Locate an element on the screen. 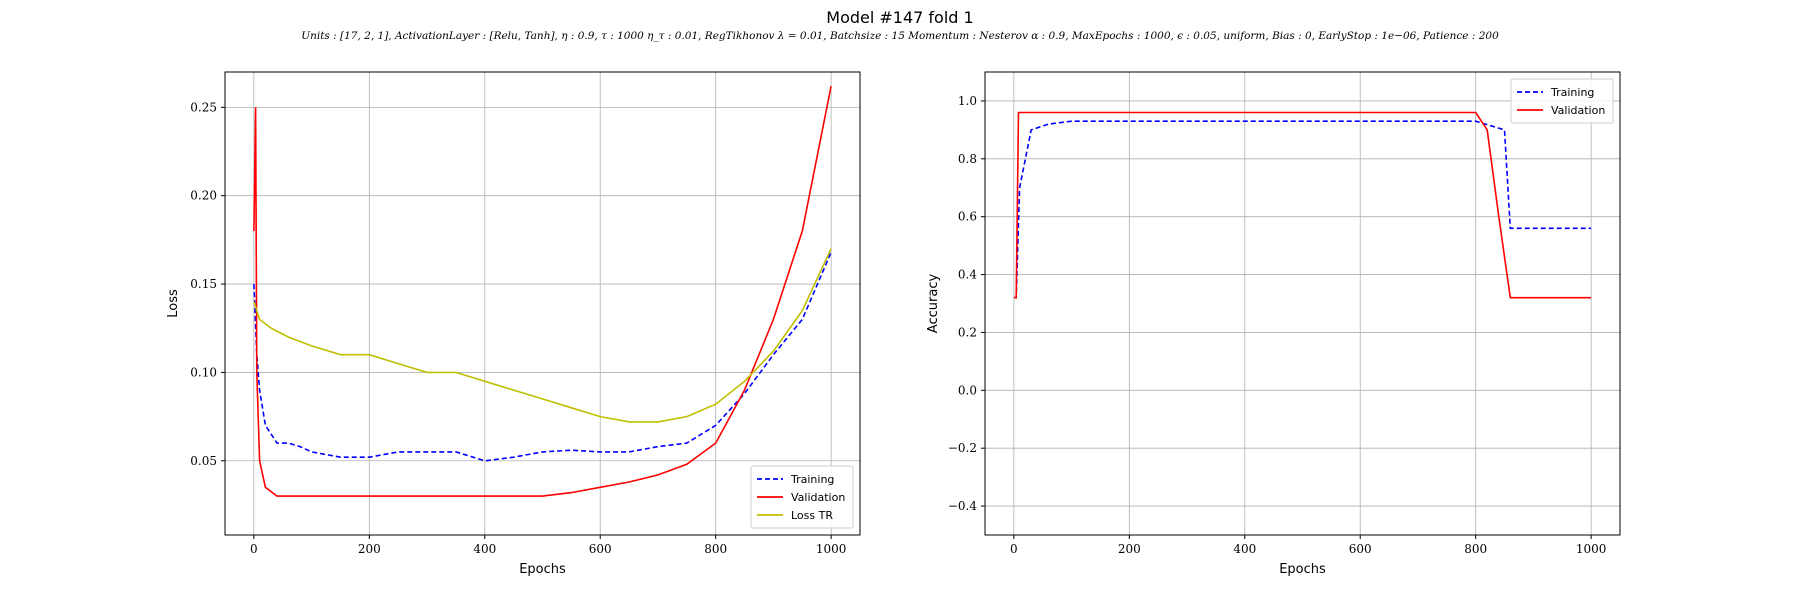 Image resolution: width=1800 pixels, height=600 pixels. y-axis-label: Loss is located at coordinates (173, 303).